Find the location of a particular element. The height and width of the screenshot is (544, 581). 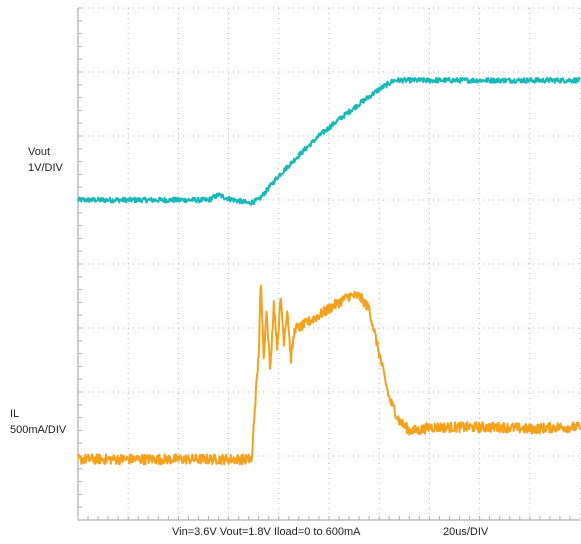

timebase-label: 20us/DIV is located at coordinates (466, 532).